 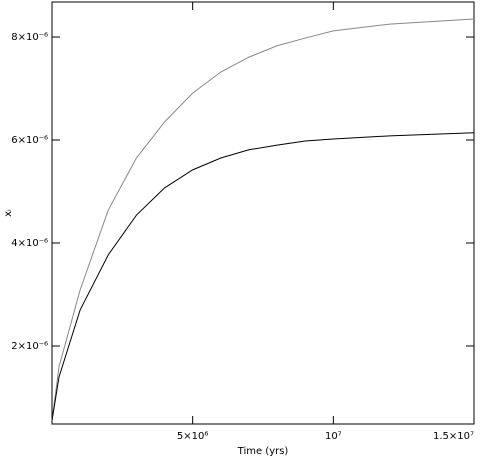 What do you see at coordinates (192, 436) in the screenshot?
I see `x-tick-label: 5×10⁶` at bounding box center [192, 436].